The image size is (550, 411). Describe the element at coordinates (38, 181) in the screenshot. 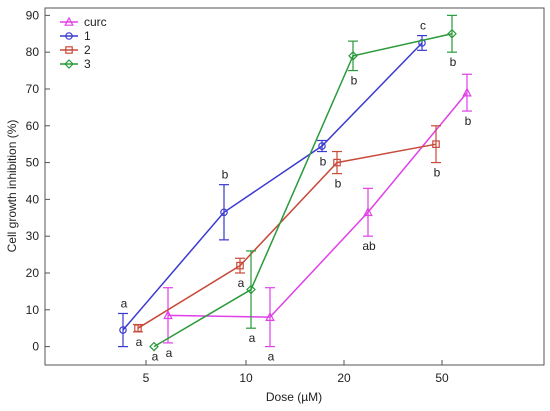

I see `y-axis: 0 10 20 30 40 50 60 70 80 90` at that location.